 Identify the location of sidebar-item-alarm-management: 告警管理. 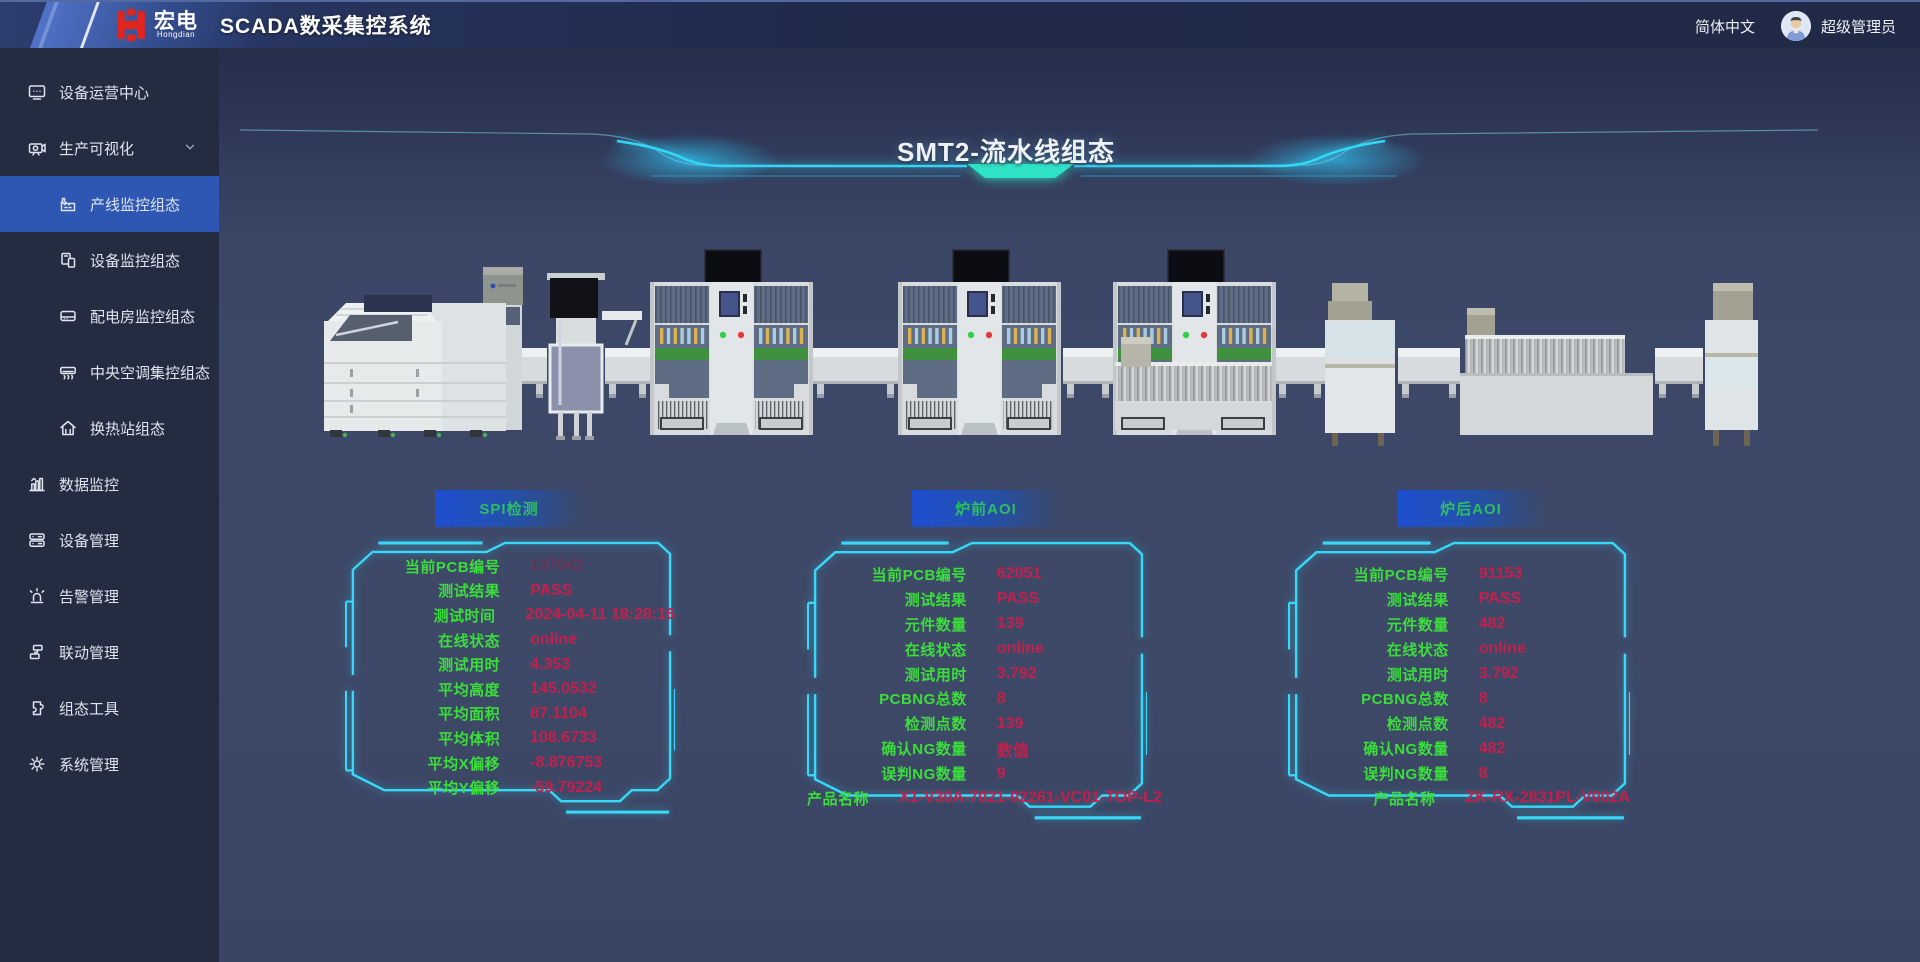
(109, 596).